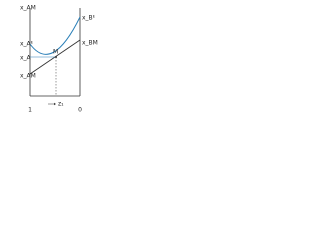 This screenshot has height=240, width=320. What do you see at coordinates (55, 35) in the screenshot?
I see `curve` at bounding box center [55, 35].